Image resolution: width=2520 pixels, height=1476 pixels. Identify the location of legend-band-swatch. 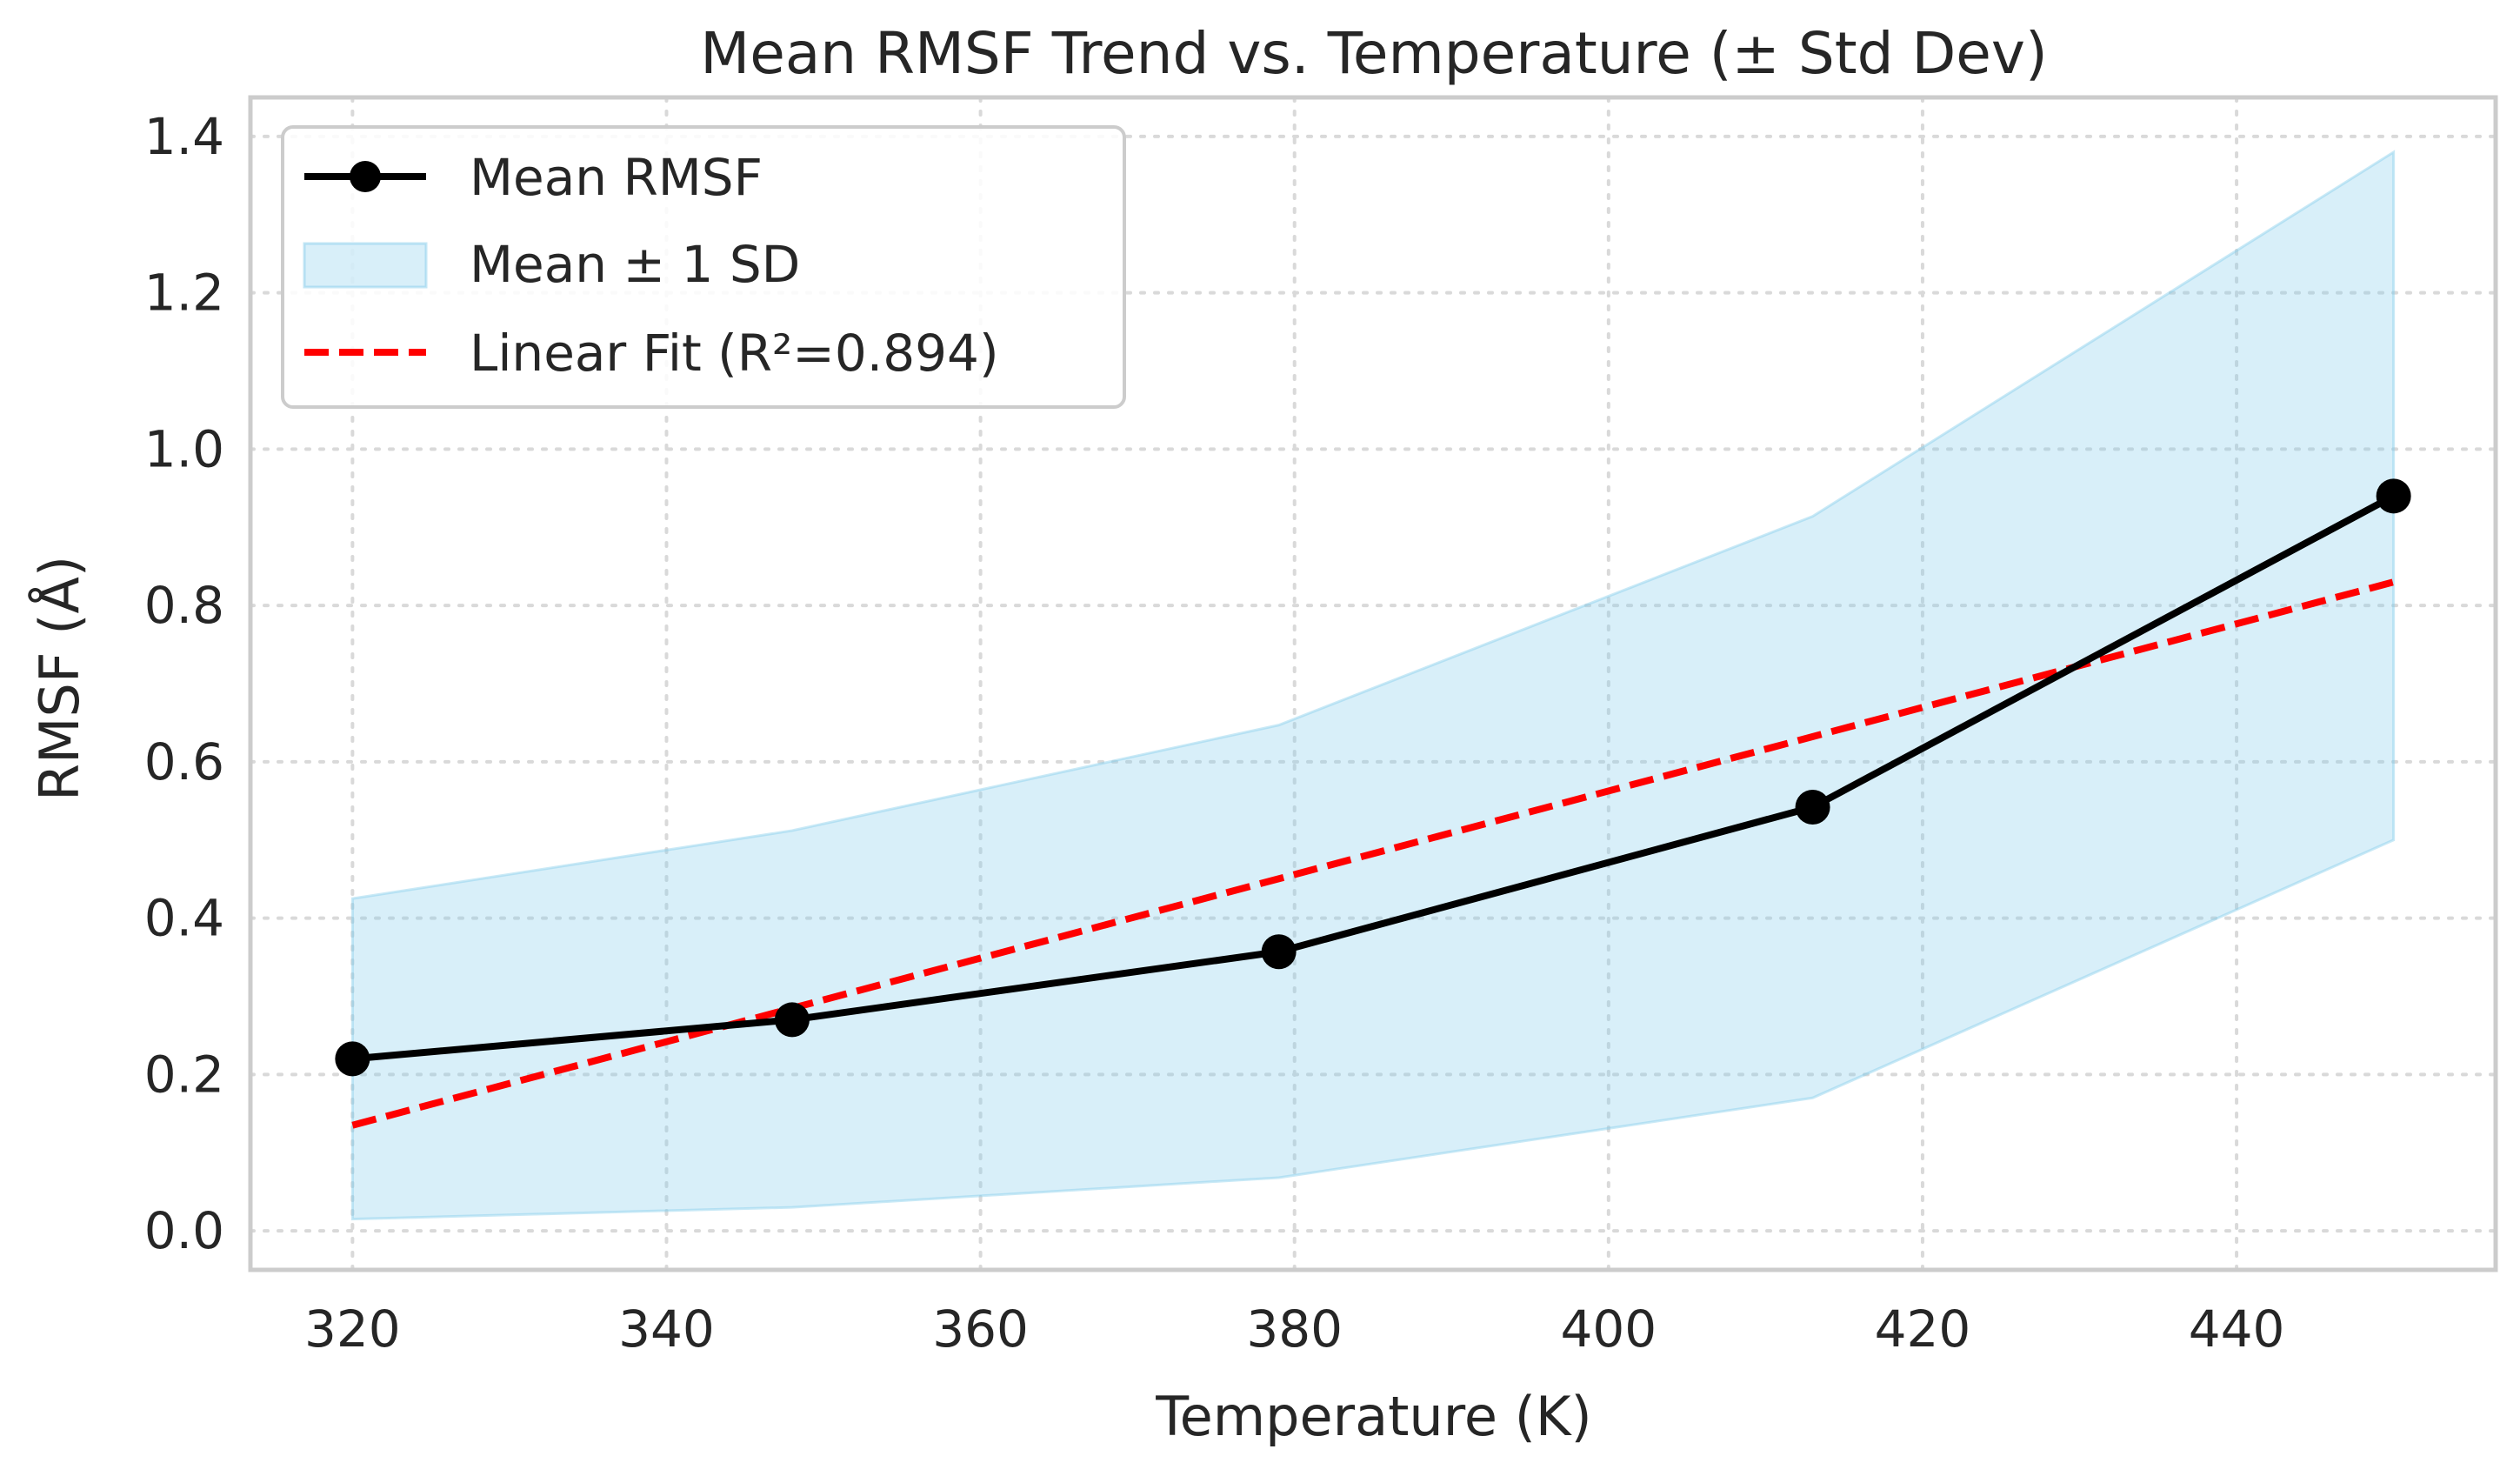
(365, 265).